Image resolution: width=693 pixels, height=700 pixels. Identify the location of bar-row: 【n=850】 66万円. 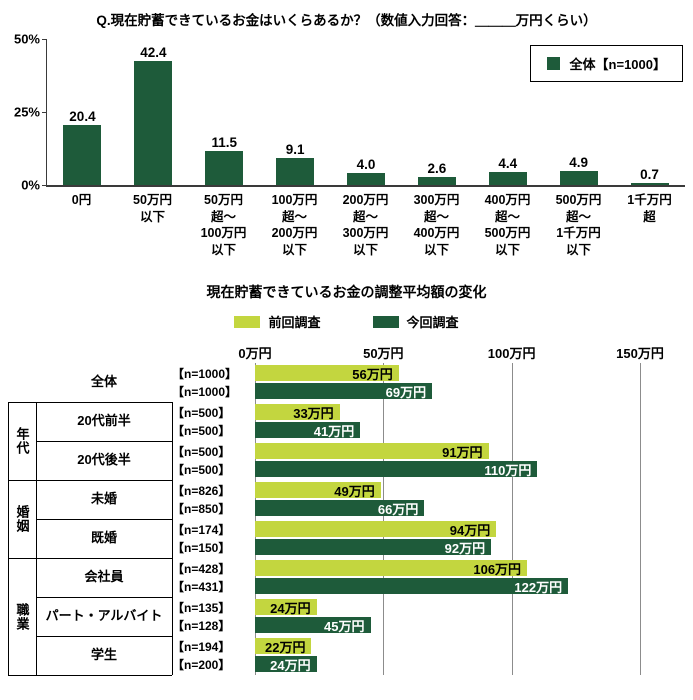
(432, 509).